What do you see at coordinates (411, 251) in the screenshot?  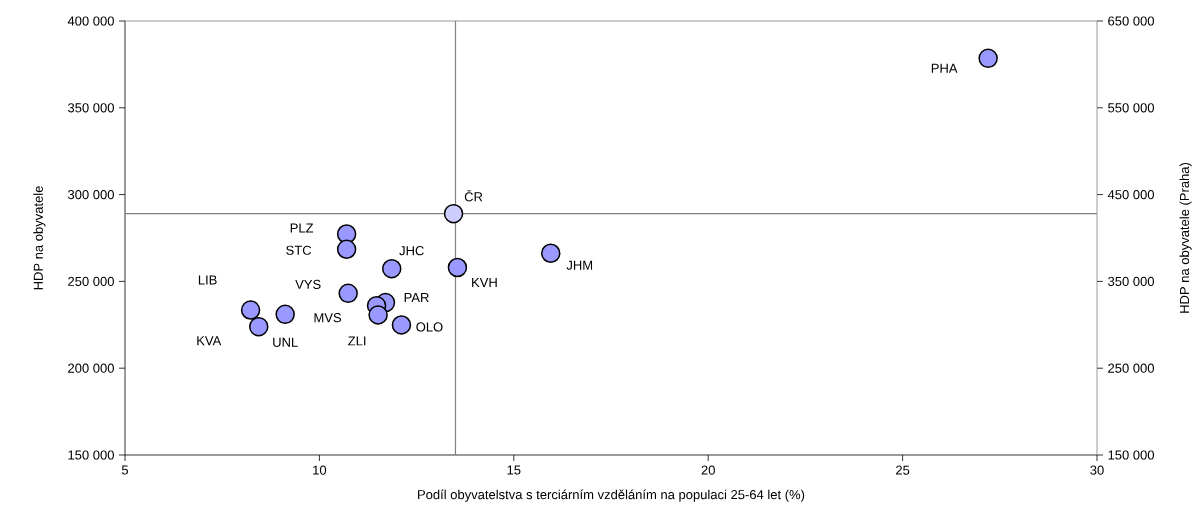 I see `annotation: JHC` at bounding box center [411, 251].